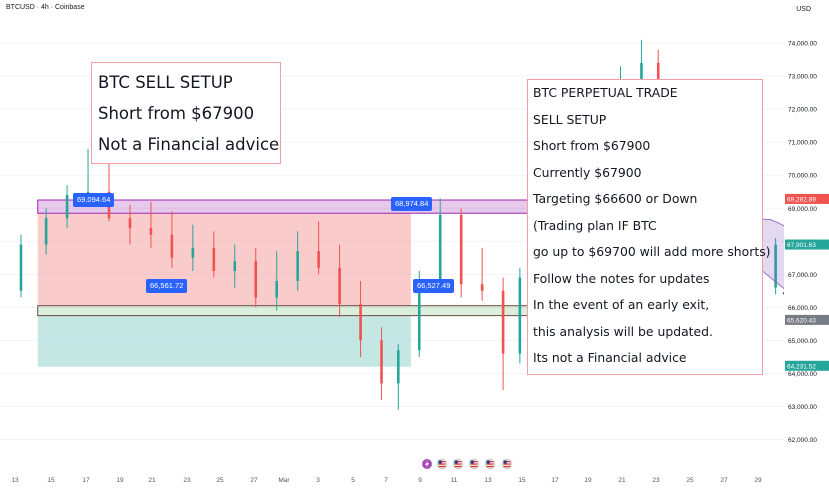  What do you see at coordinates (386, 480) in the screenshot?
I see `x-tick-label: 7` at bounding box center [386, 480].